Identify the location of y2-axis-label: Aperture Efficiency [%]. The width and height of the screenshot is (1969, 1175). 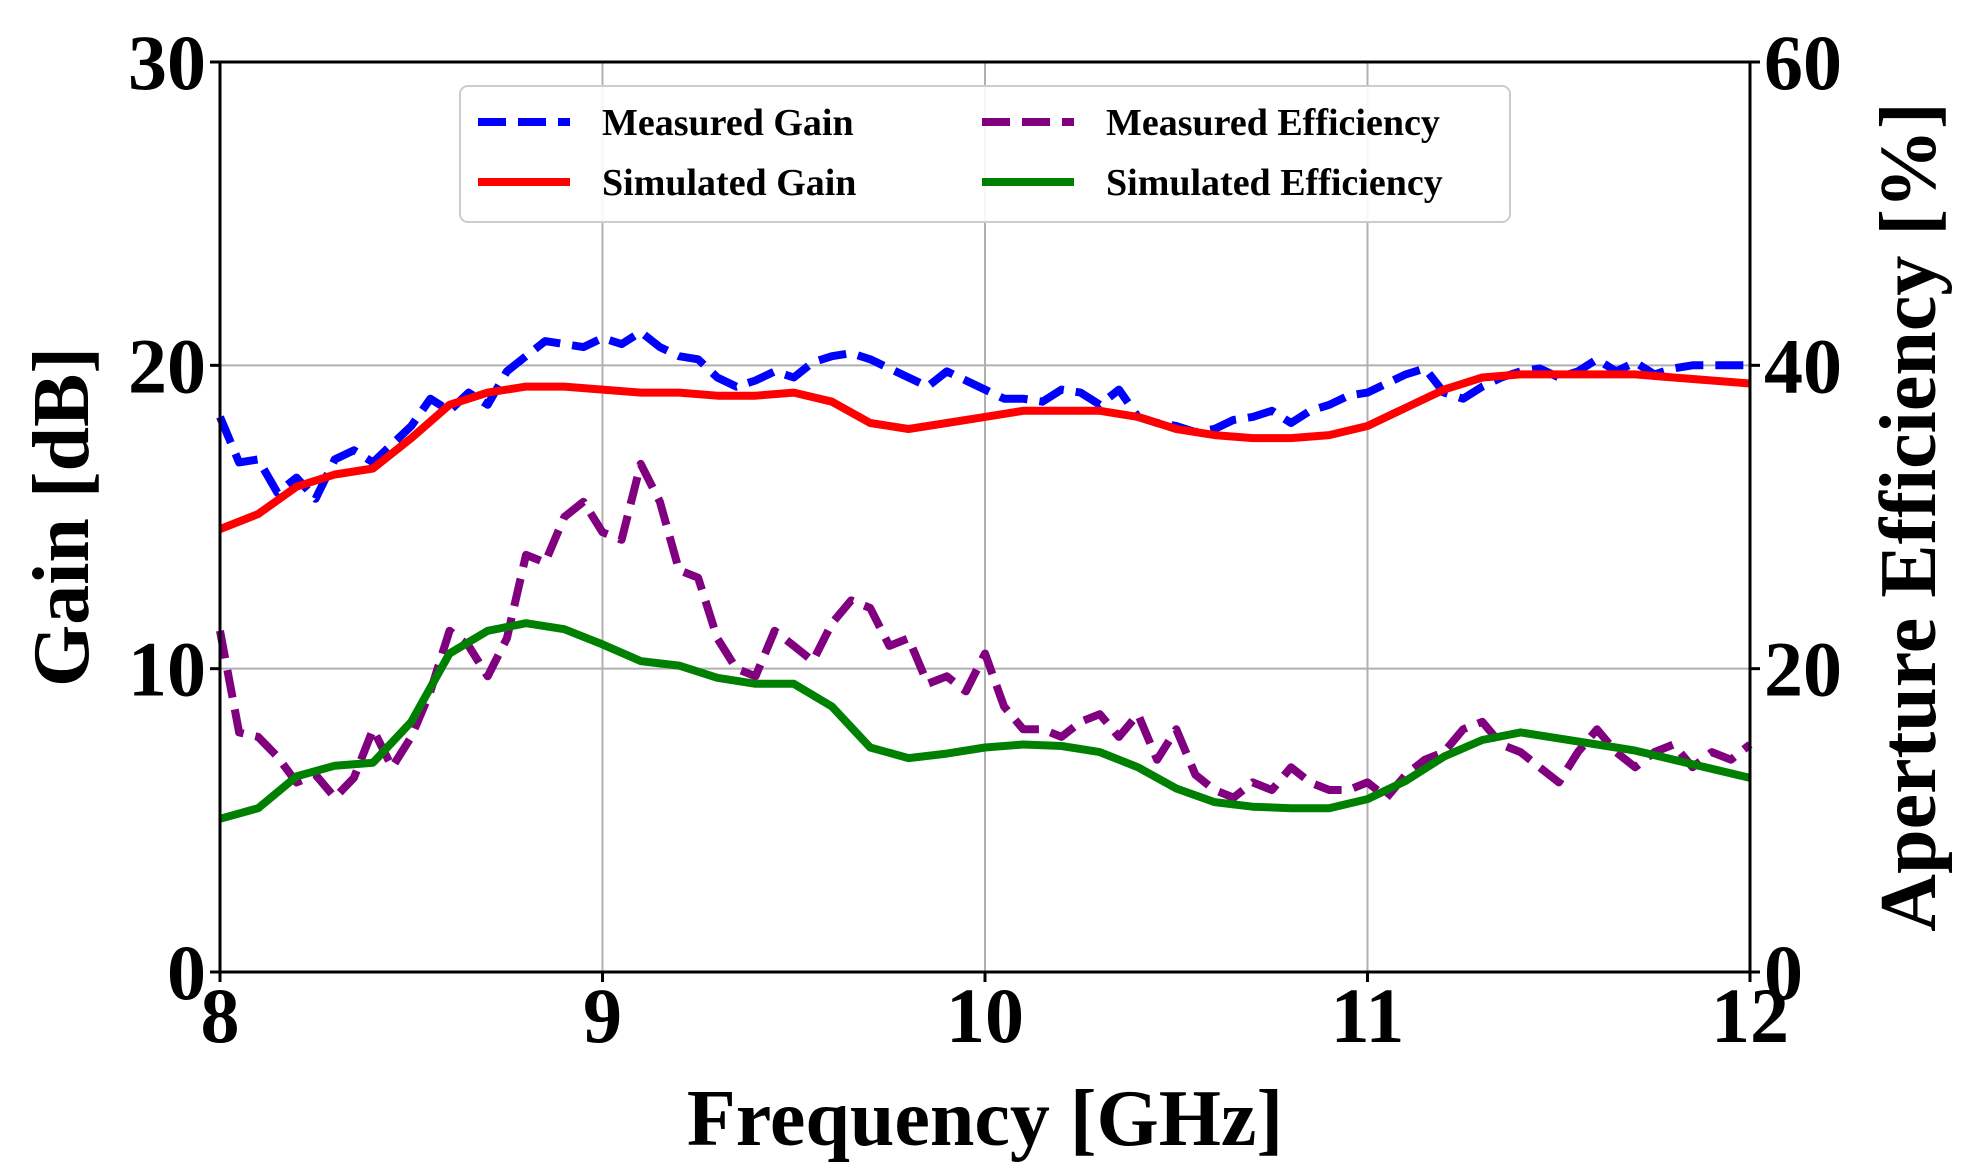
(1909, 516).